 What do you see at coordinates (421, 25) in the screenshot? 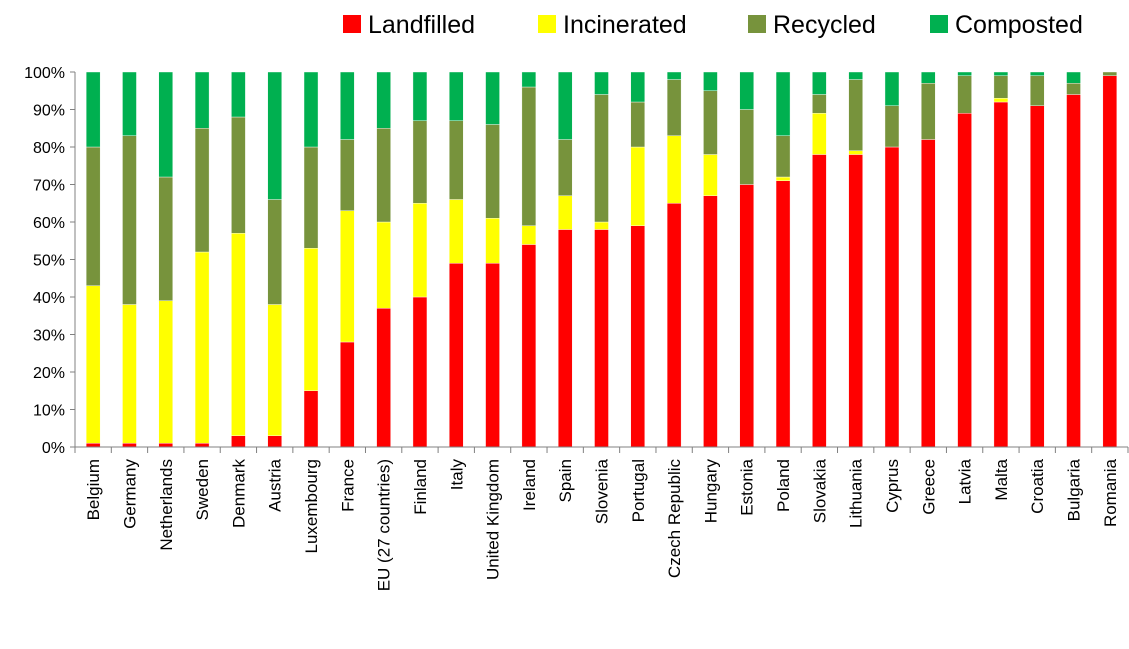
I see `legend-label: Landfilled` at bounding box center [421, 25].